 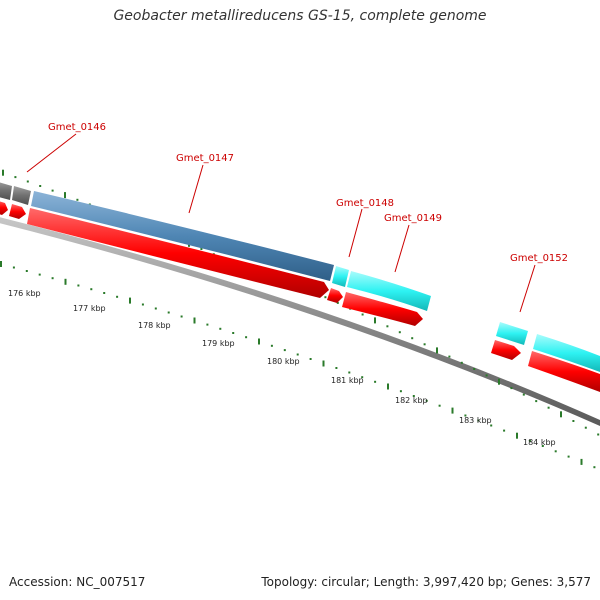 I want to click on gene-label-gmet-0147: Gmet_0147, so click(x=205, y=158).